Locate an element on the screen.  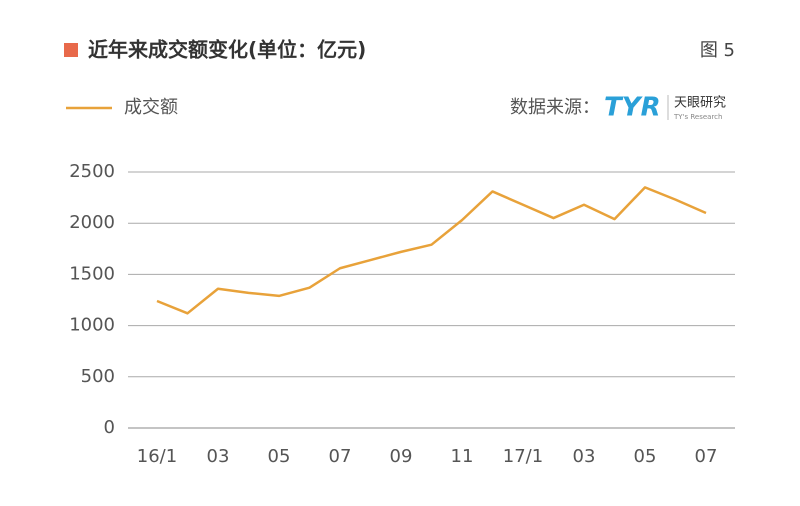
legend-label: 成交额 is located at coordinates (151, 107).